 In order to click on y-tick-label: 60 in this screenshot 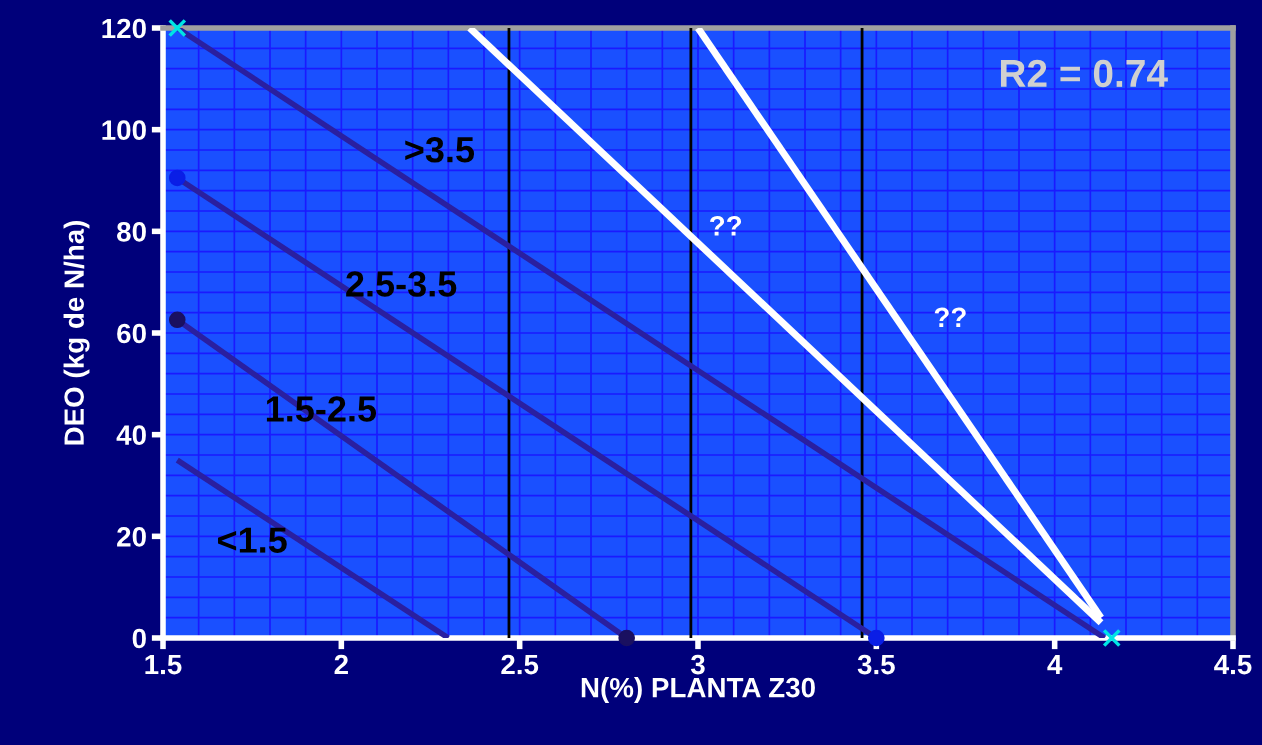, I will do `click(131, 333)`.